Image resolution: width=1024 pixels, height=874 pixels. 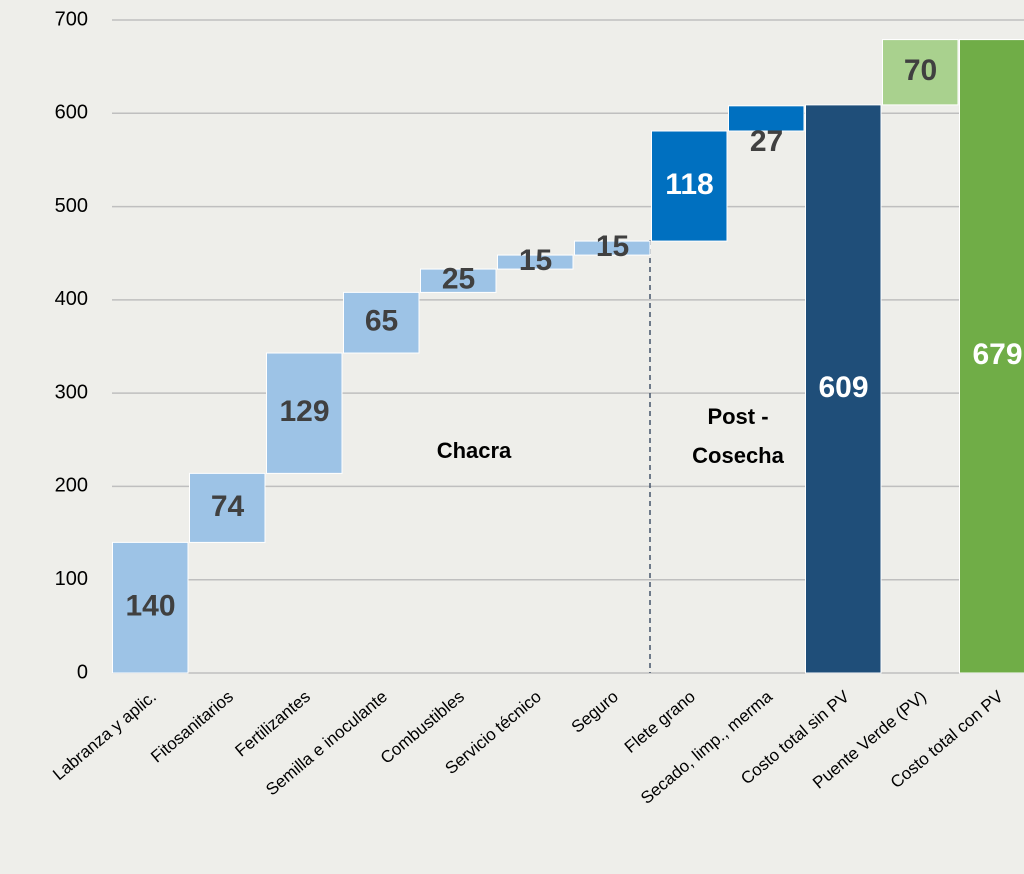 What do you see at coordinates (738, 455) in the screenshot?
I see `annotation: Cosecha` at bounding box center [738, 455].